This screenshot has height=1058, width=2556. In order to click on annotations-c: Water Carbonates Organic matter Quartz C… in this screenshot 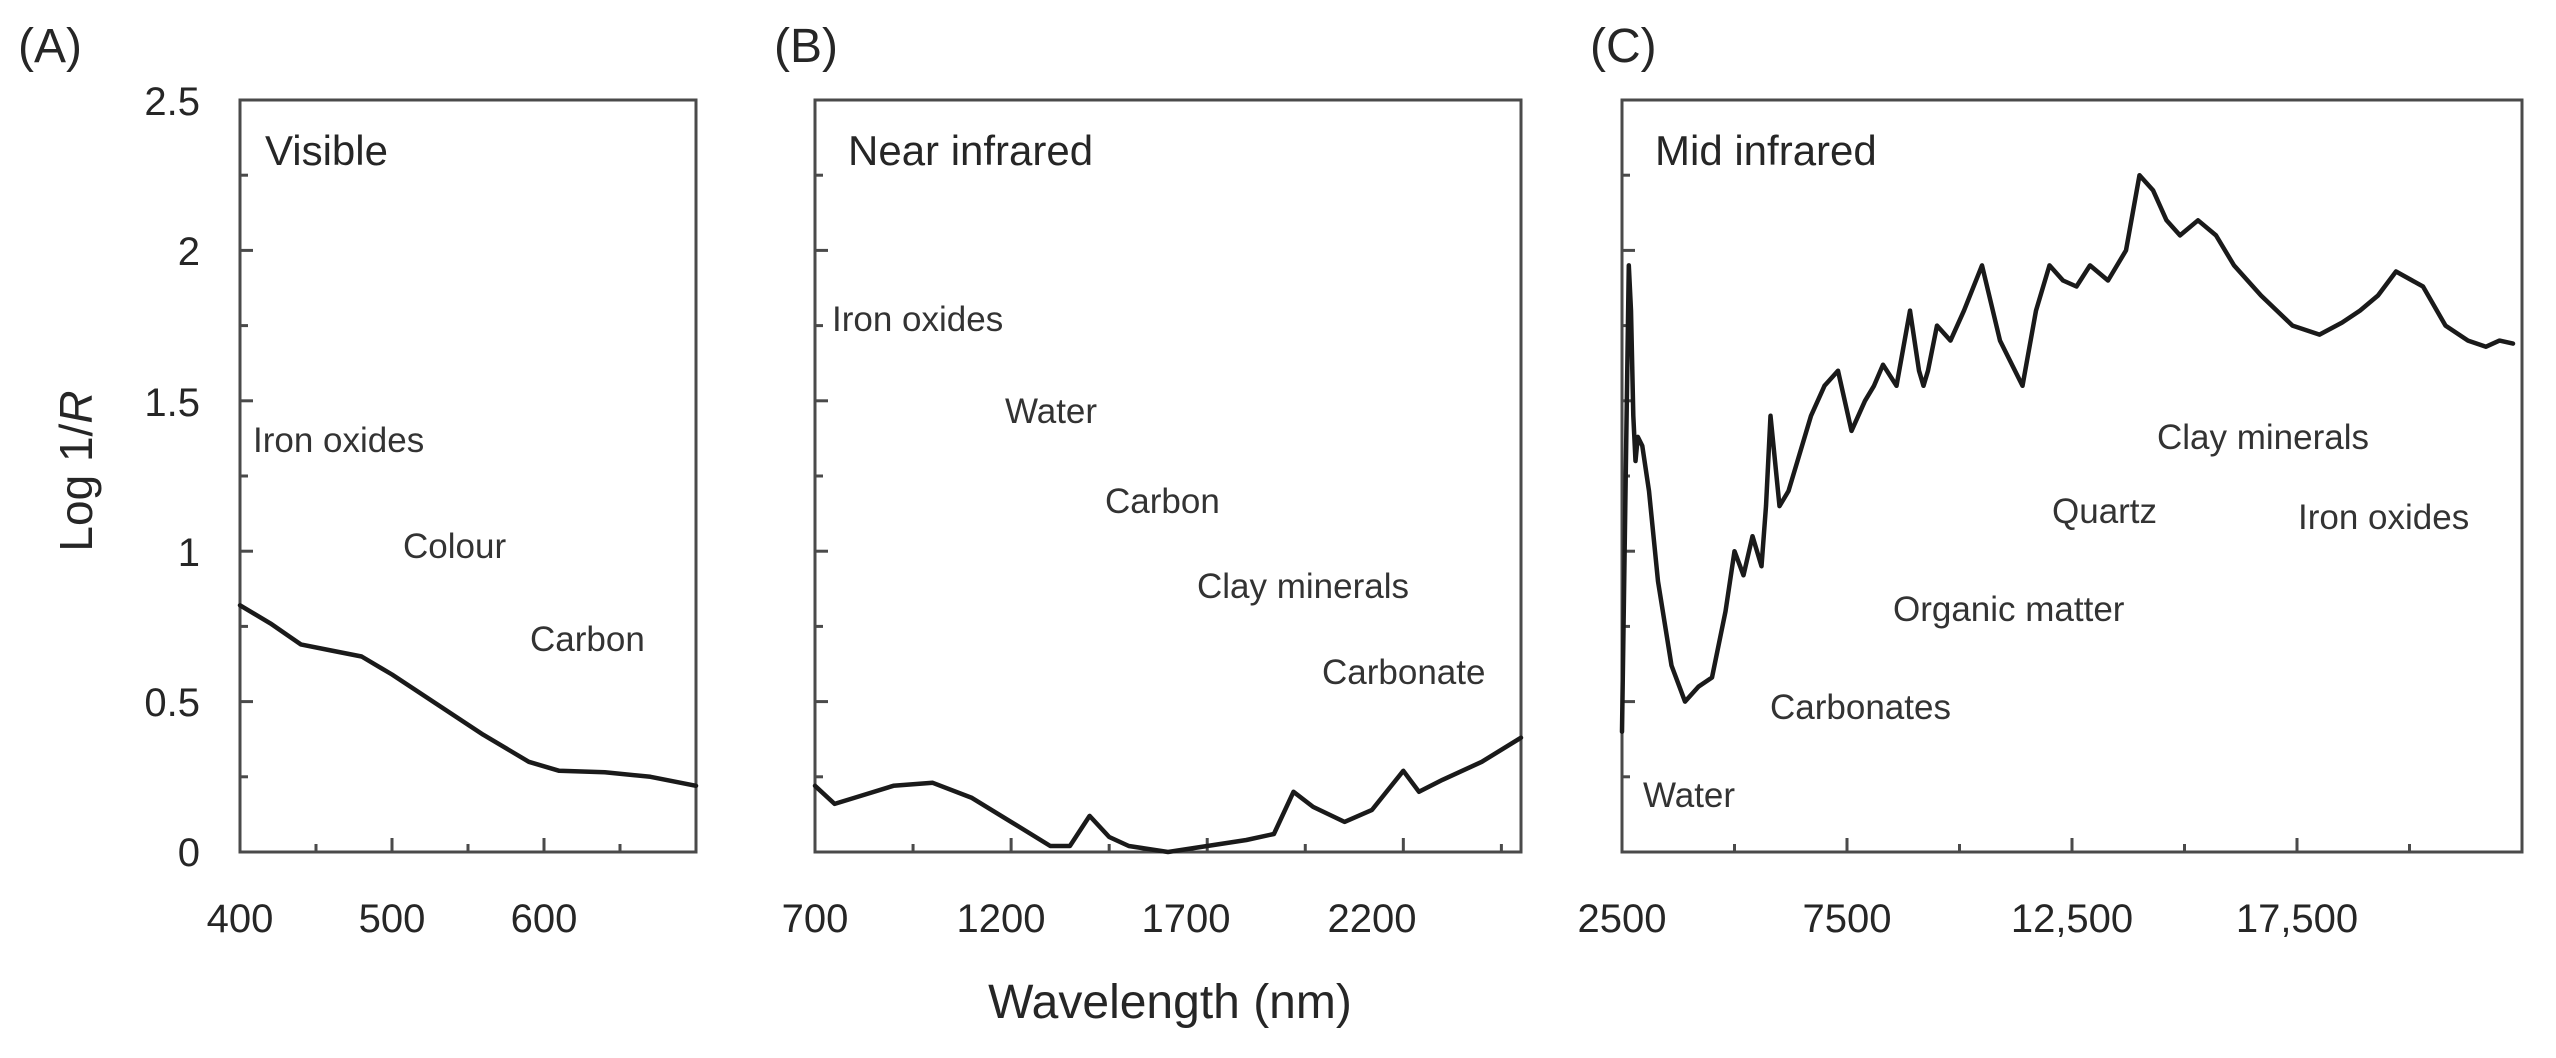, I will do `click(2056, 616)`.